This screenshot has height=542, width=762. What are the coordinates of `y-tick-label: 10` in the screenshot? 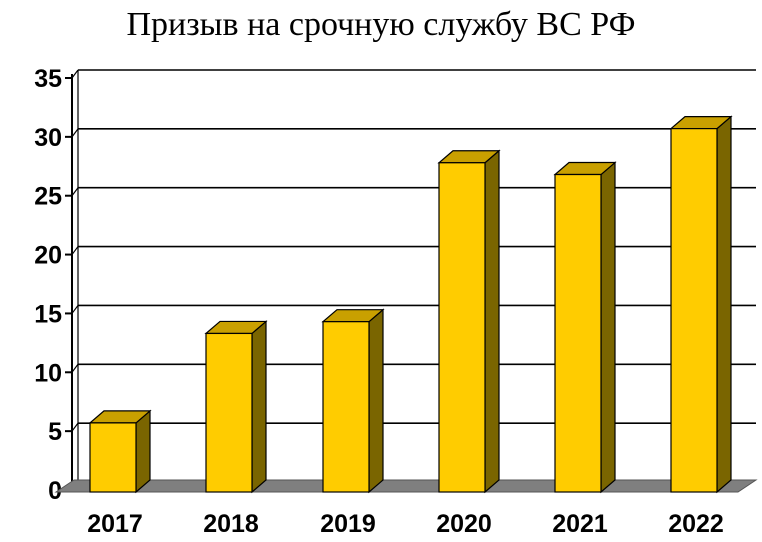 It's located at (48, 373).